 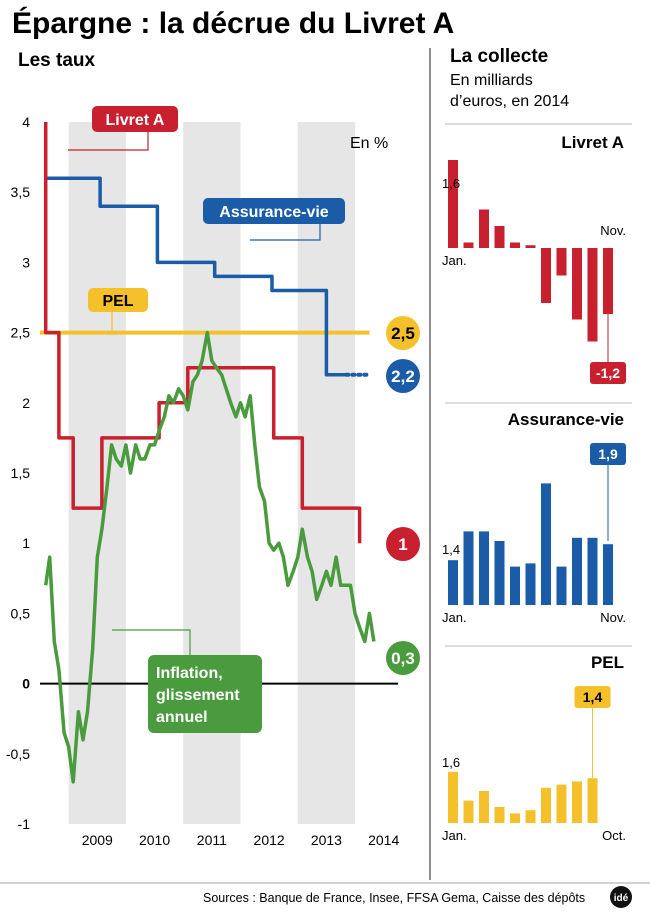 I want to click on pel-end-badge: 2,5, so click(x=403, y=333).